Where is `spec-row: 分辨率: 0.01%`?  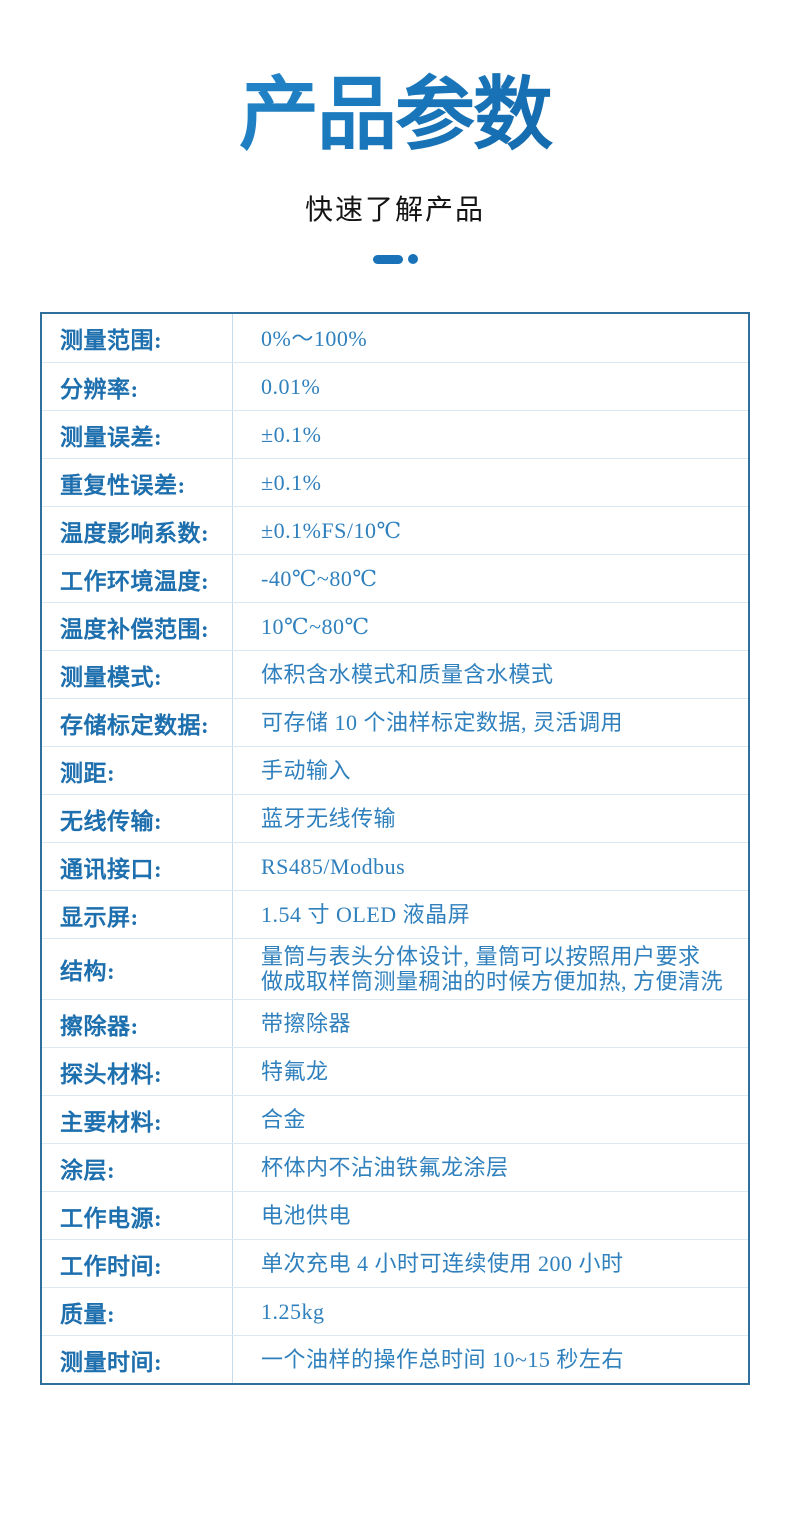 spec-row: 分辨率: 0.01% is located at coordinates (395, 386).